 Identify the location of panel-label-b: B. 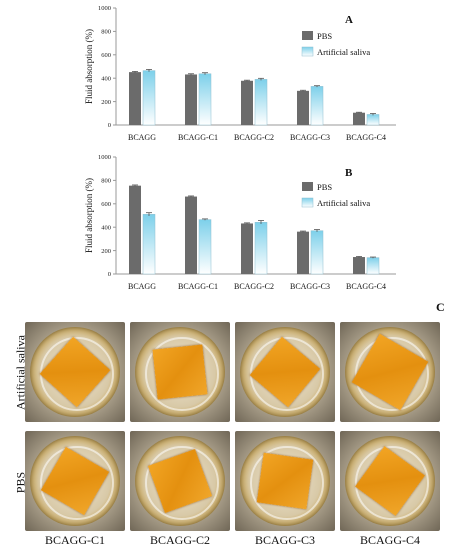
(349, 173).